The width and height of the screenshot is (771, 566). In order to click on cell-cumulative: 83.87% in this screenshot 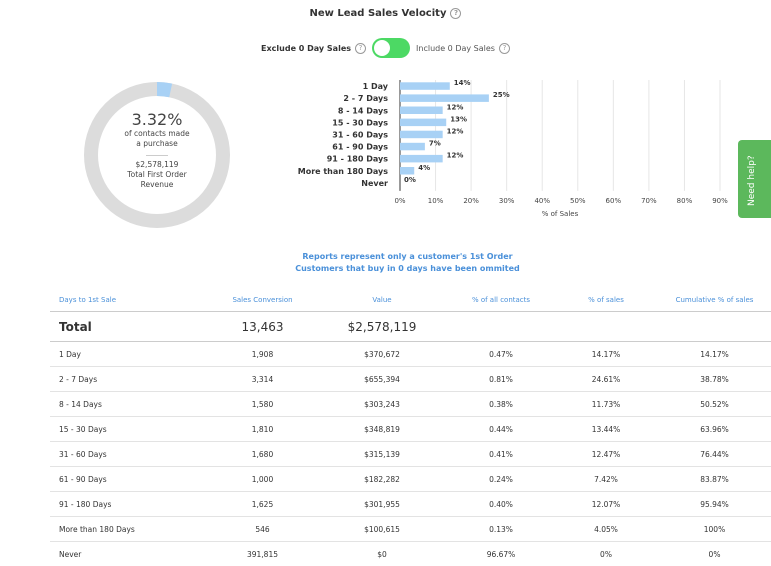, I will do `click(714, 479)`.